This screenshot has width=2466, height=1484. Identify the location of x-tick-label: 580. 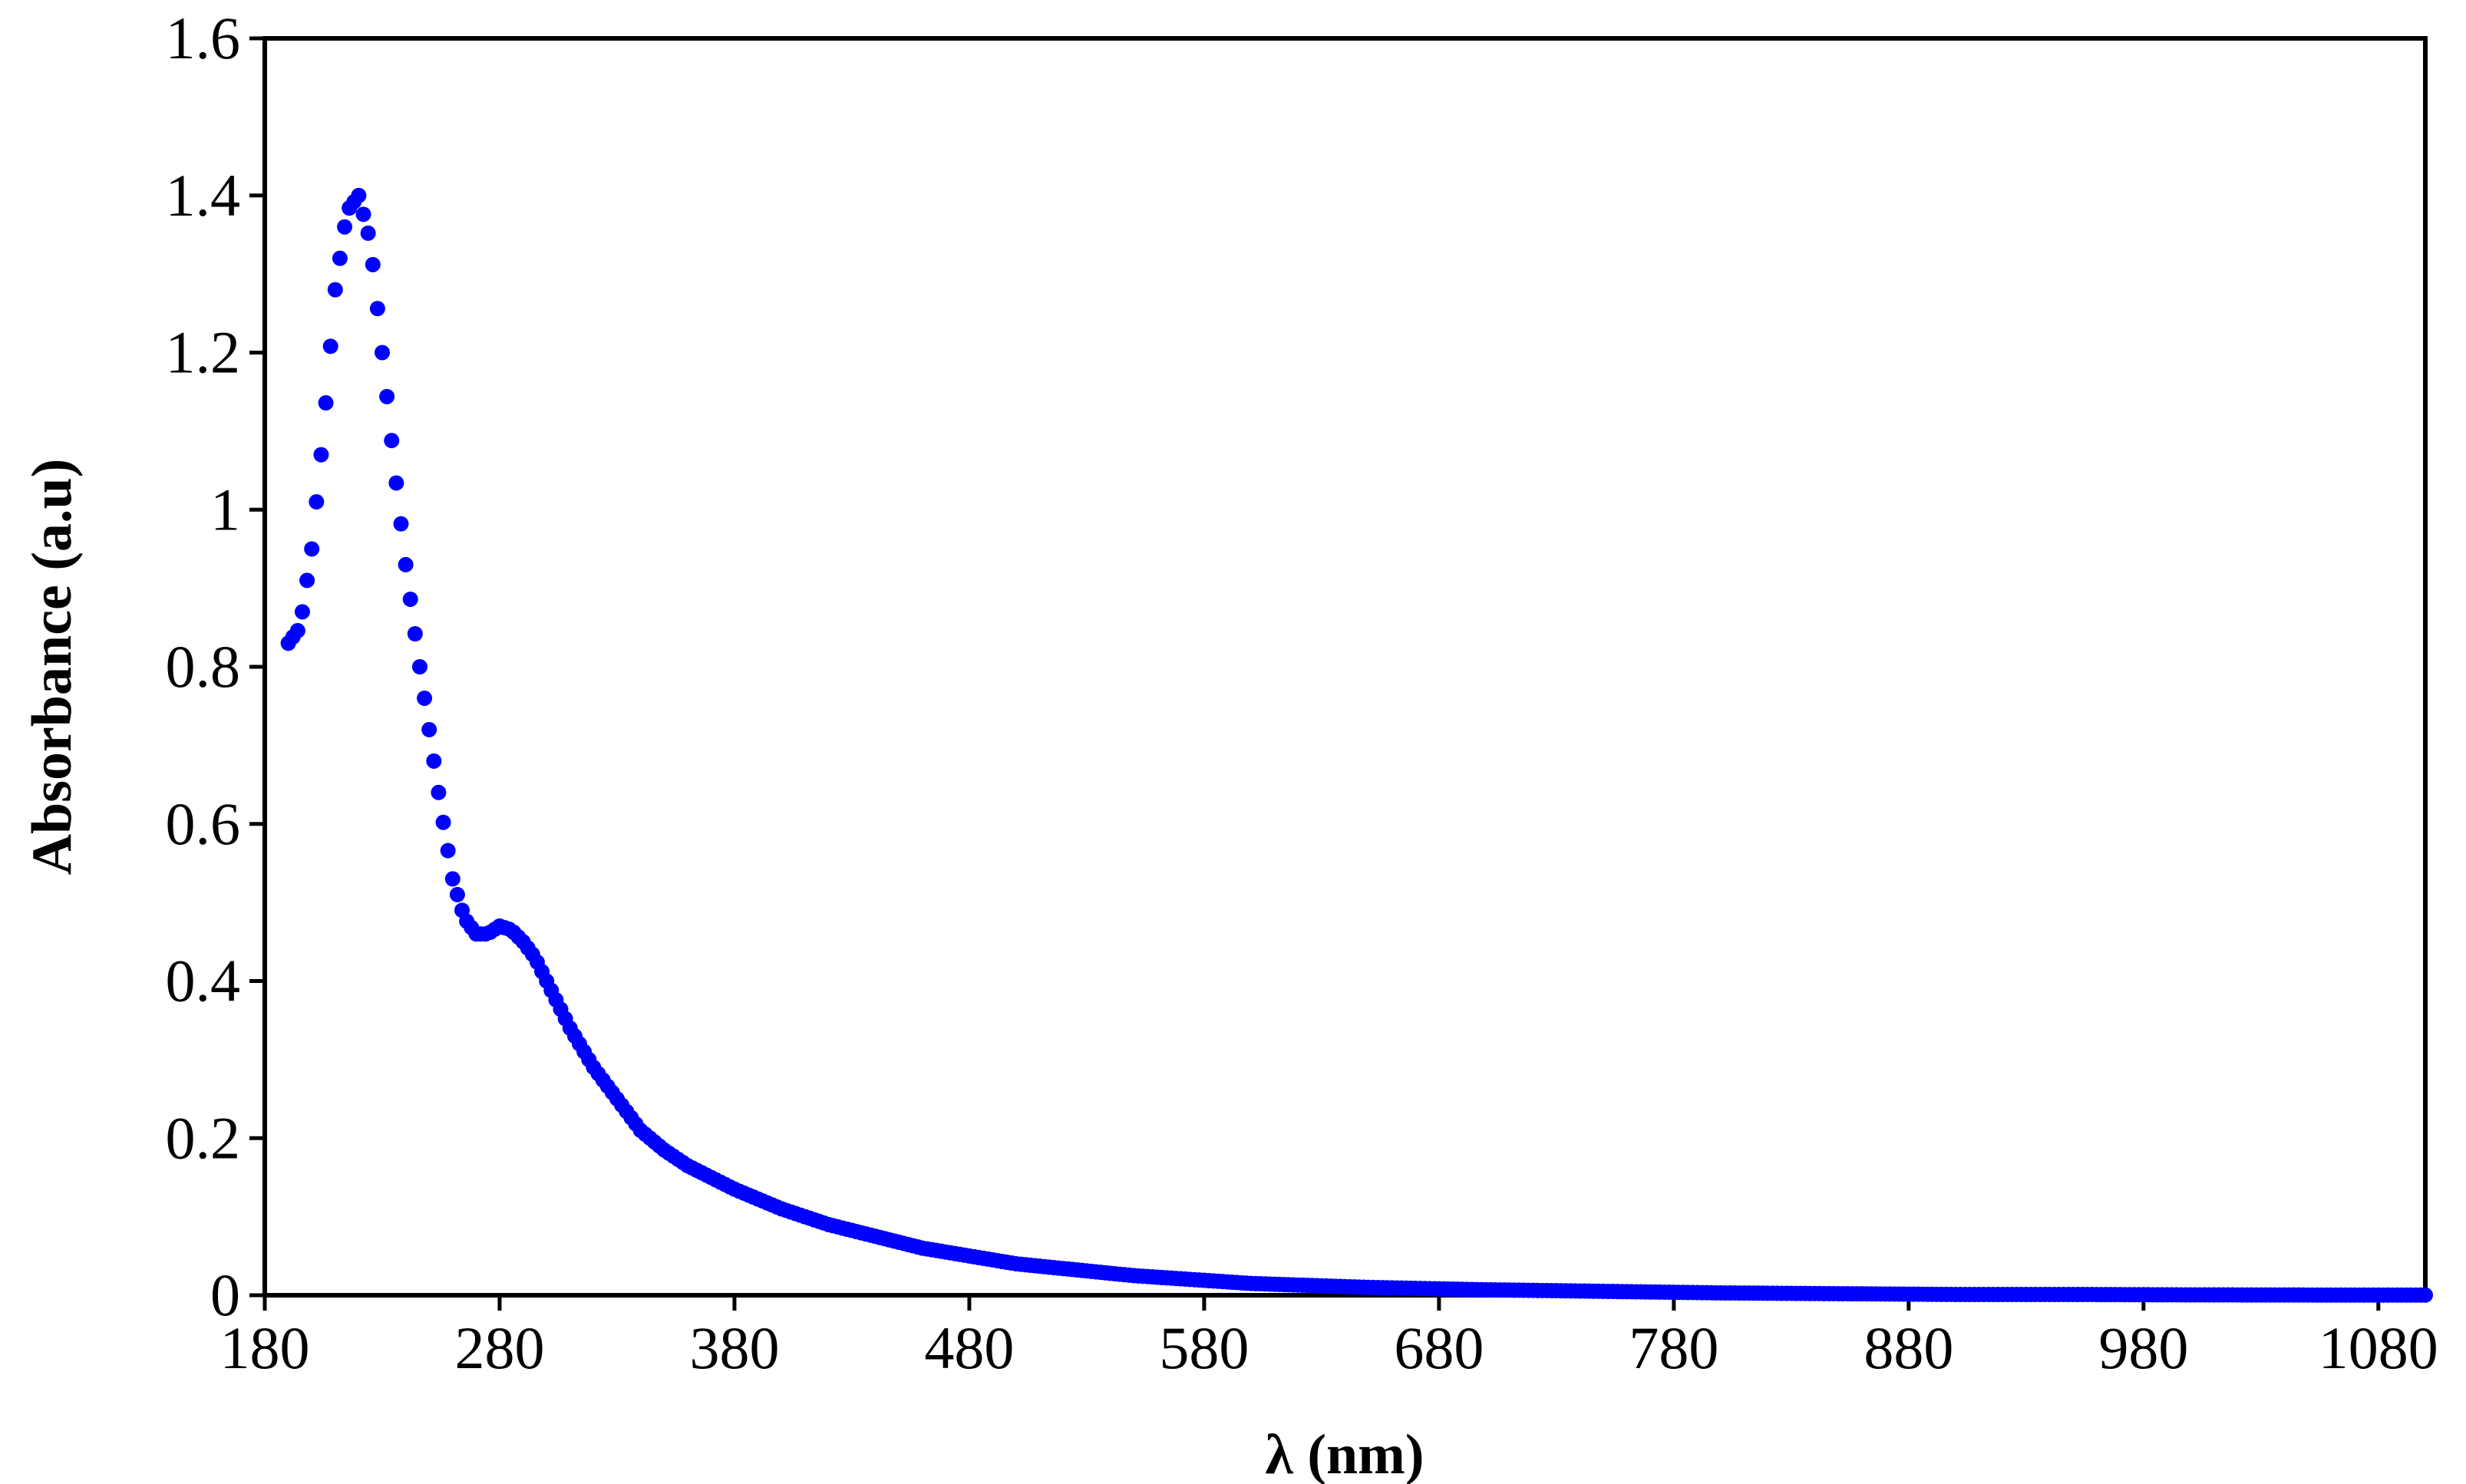
(1204, 1347).